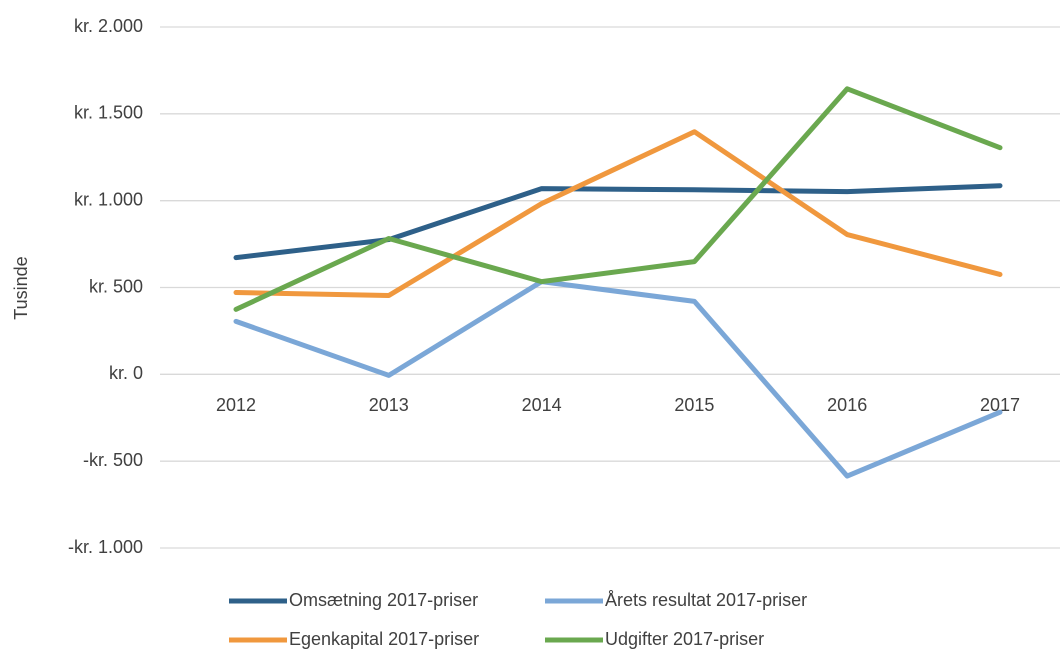 The height and width of the screenshot is (657, 1062). I want to click on x-tick-label: 2017, so click(1000, 405).